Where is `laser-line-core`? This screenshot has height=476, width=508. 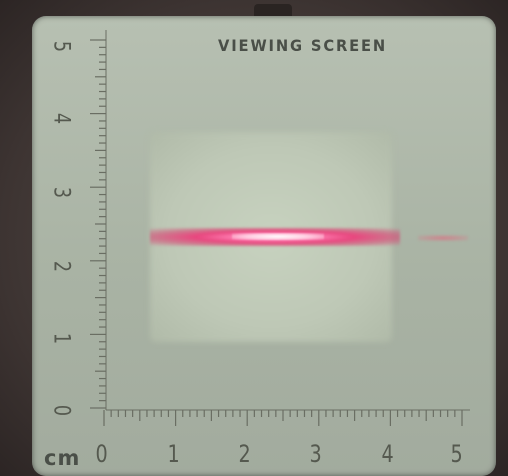 laser-line-core is located at coordinates (278, 236).